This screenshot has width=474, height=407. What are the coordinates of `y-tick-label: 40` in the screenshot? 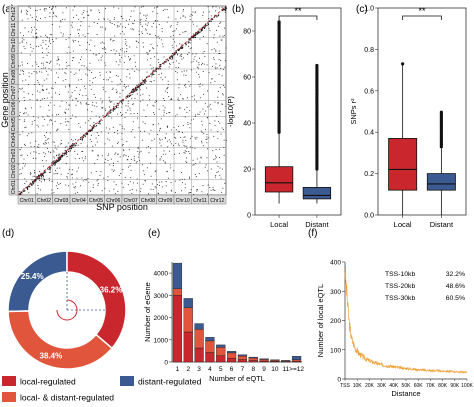 It's located at (247, 124).